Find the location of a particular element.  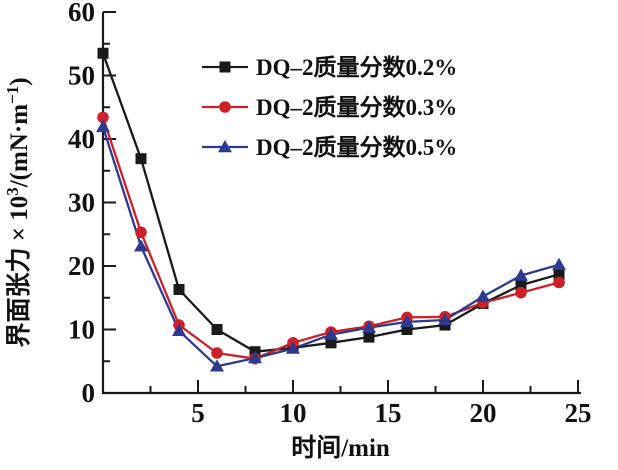

x-axis-title: 时间/min is located at coordinates (340, 448).